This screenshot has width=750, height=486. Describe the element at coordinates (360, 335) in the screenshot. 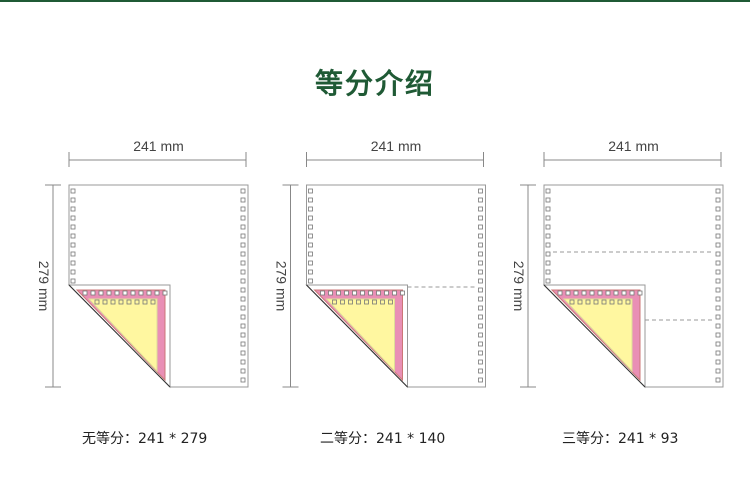

I see `folded-yellow-copy` at that location.